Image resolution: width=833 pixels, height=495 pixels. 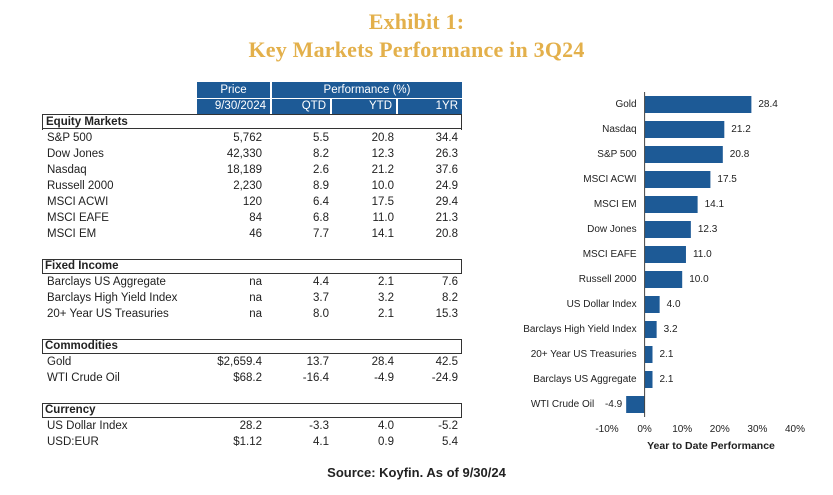 What do you see at coordinates (108, 314) in the screenshot?
I see `row-name: 20+ Year US Treasuries` at bounding box center [108, 314].